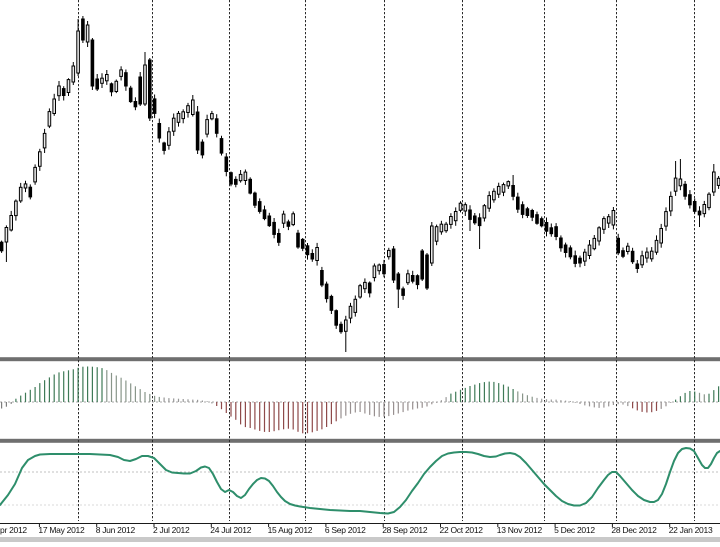 This screenshot has height=547, width=720. Describe the element at coordinates (116, 530) in the screenshot. I see `svg-text: 8 Jun 2012` at that location.